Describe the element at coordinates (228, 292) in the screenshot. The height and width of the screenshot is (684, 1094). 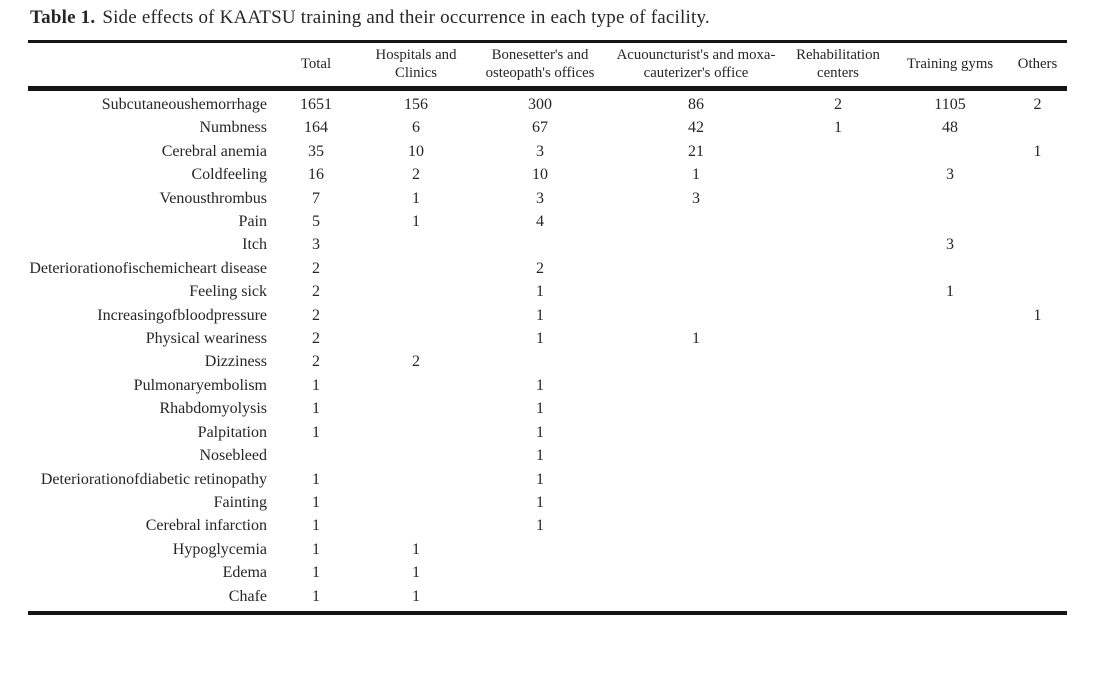
I see `row-label: Feeling sick` at that location.